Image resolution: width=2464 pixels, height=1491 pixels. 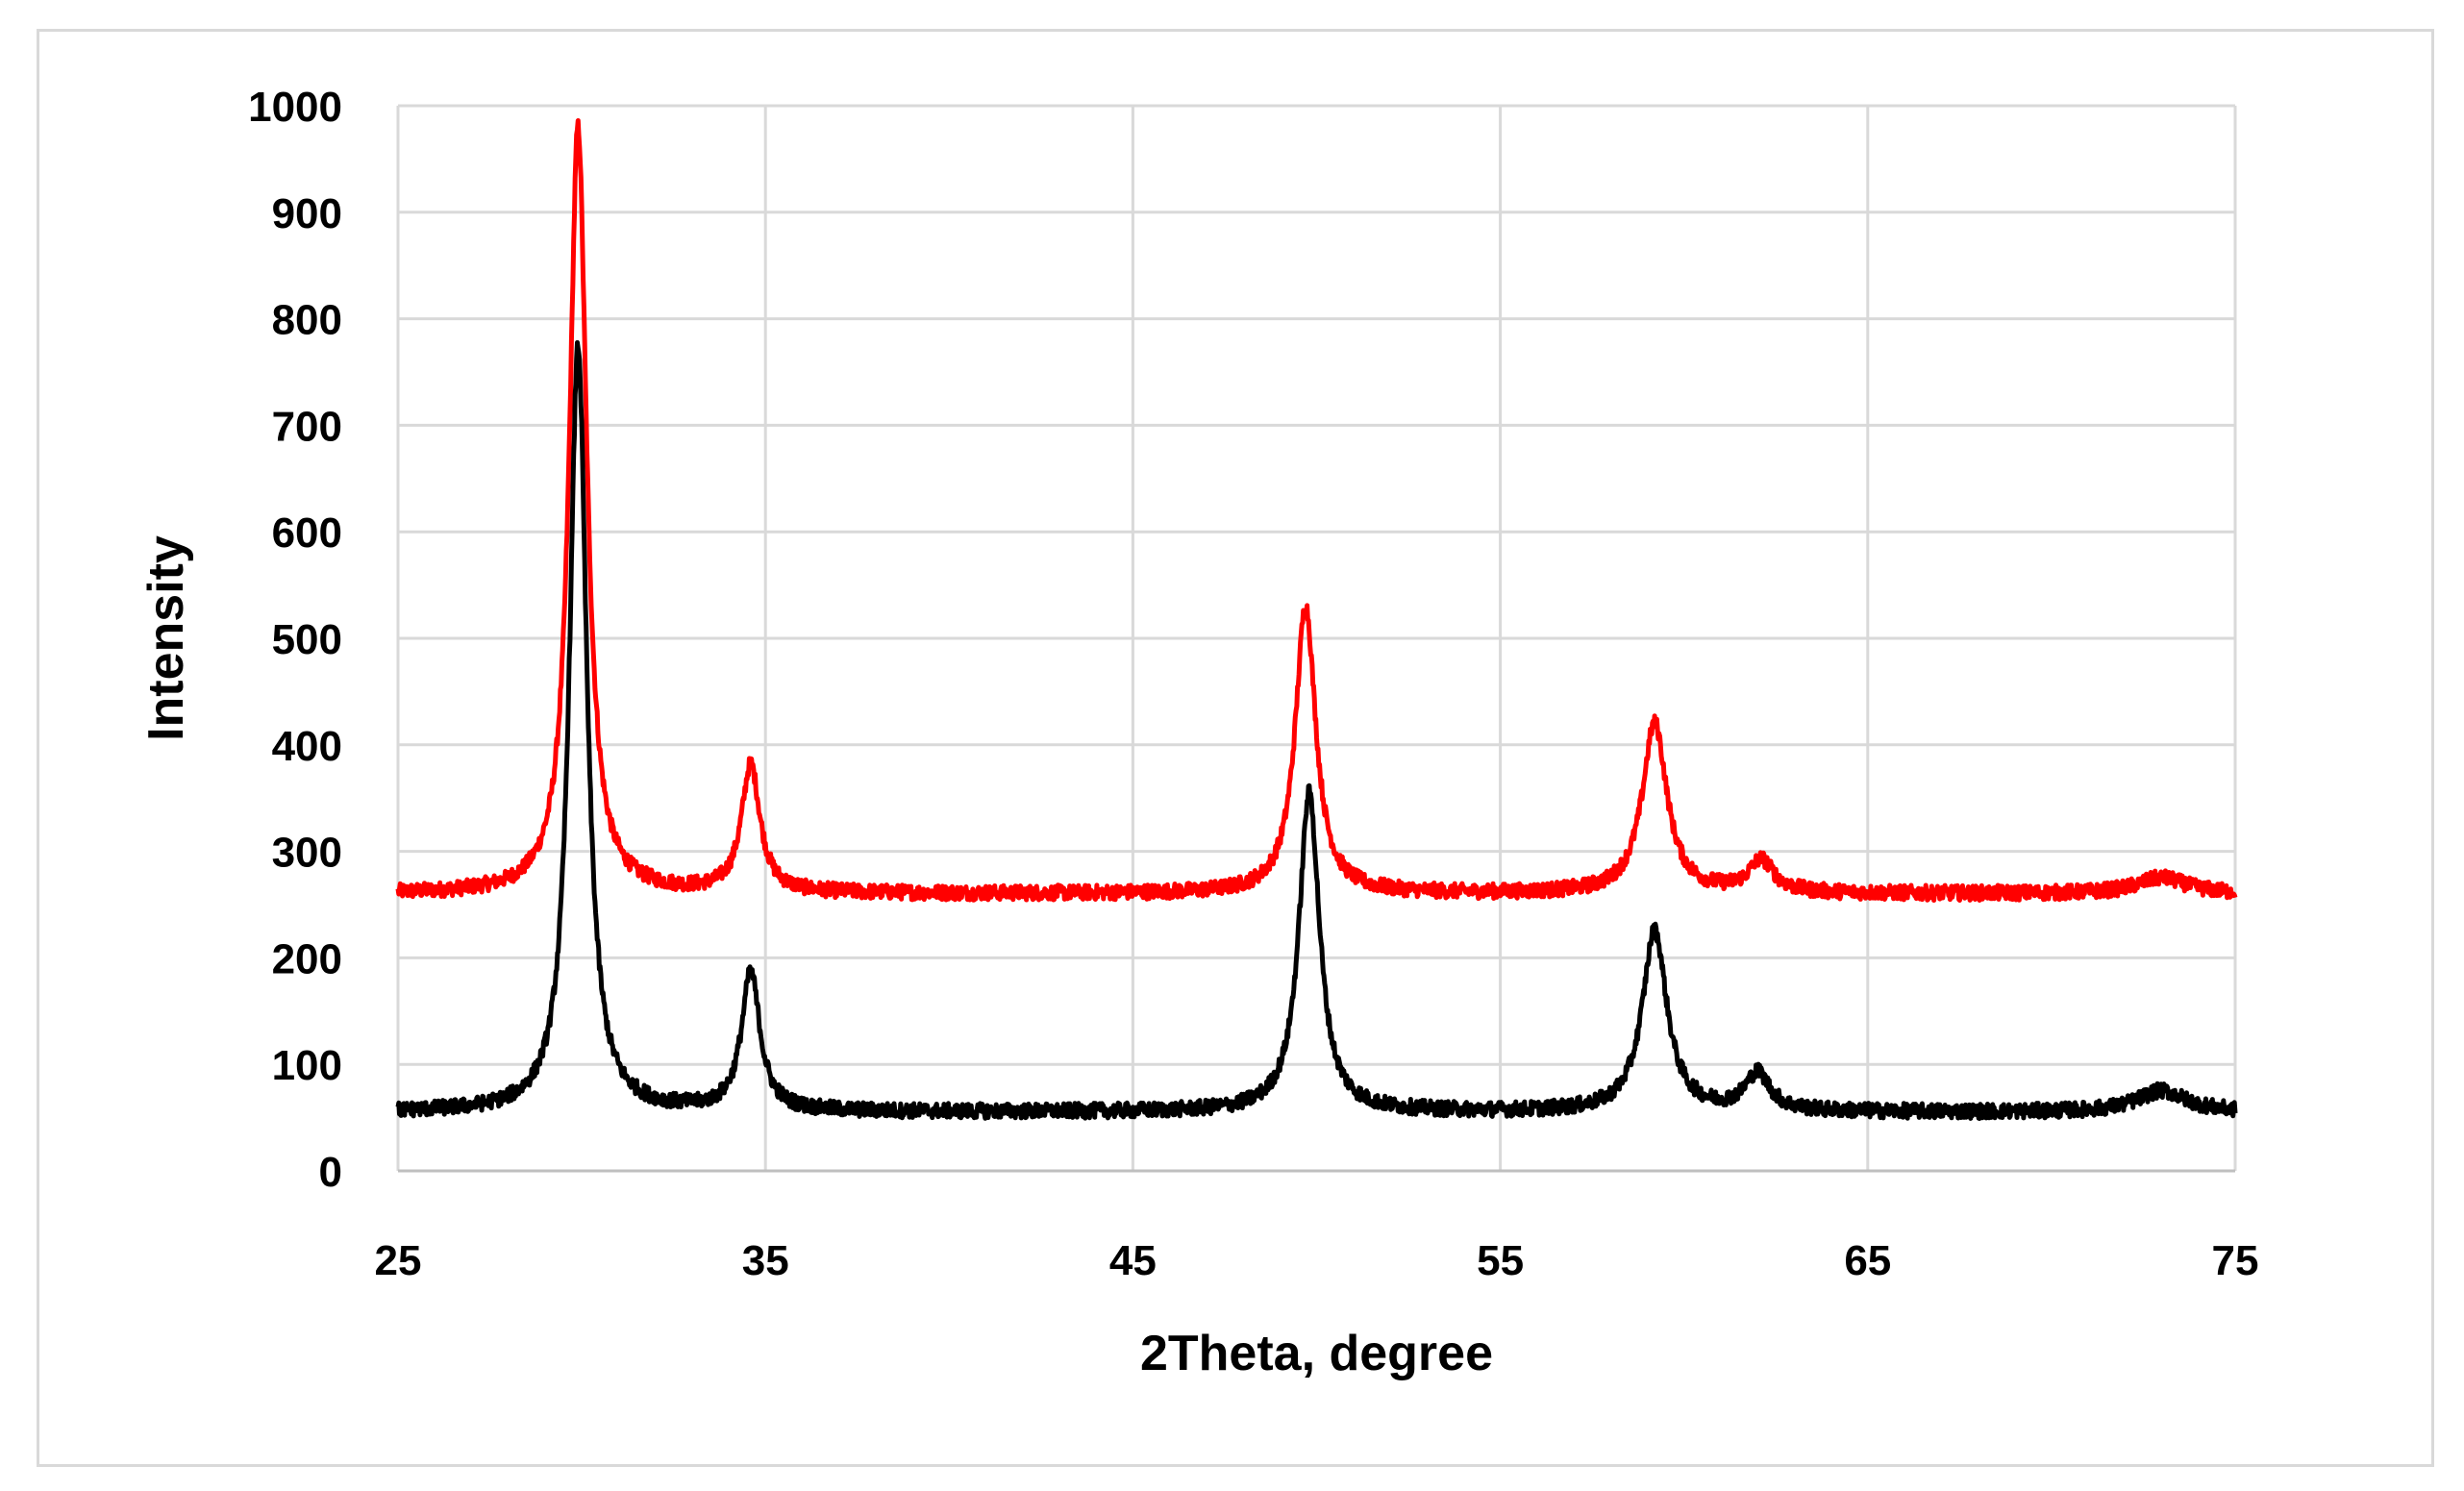 What do you see at coordinates (2235, 1261) in the screenshot?
I see `x-tick-label-75: 75` at bounding box center [2235, 1261].